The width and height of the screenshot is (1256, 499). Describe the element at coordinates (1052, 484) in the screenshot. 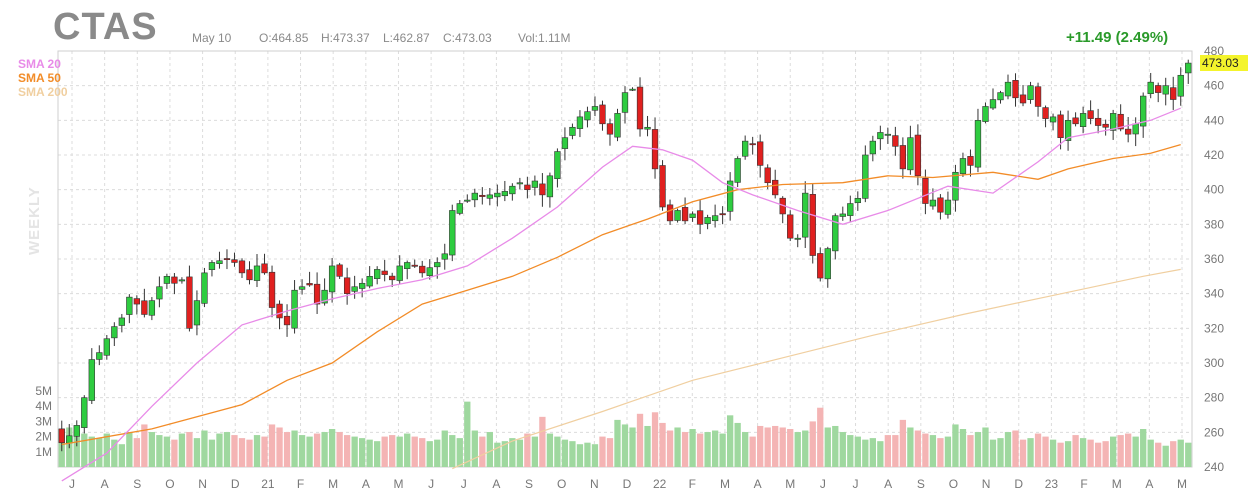

I see `time-tick-label: 23` at that location.